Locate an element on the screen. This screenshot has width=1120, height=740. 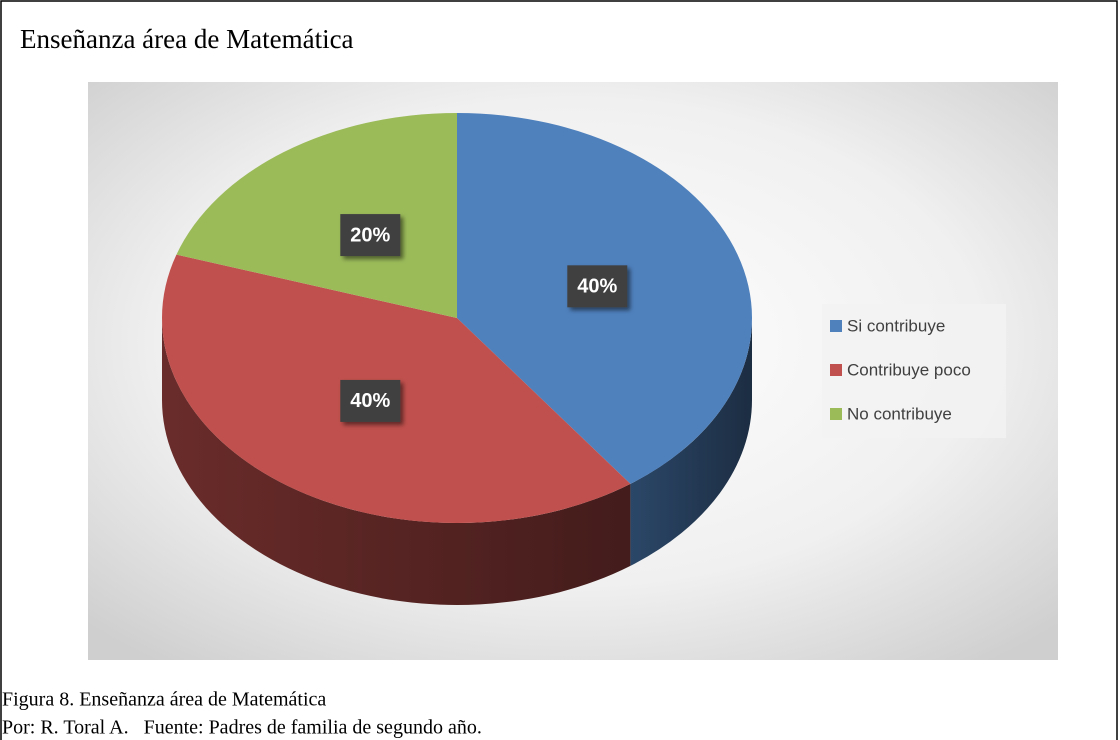
legend-box is located at coordinates (914, 371).